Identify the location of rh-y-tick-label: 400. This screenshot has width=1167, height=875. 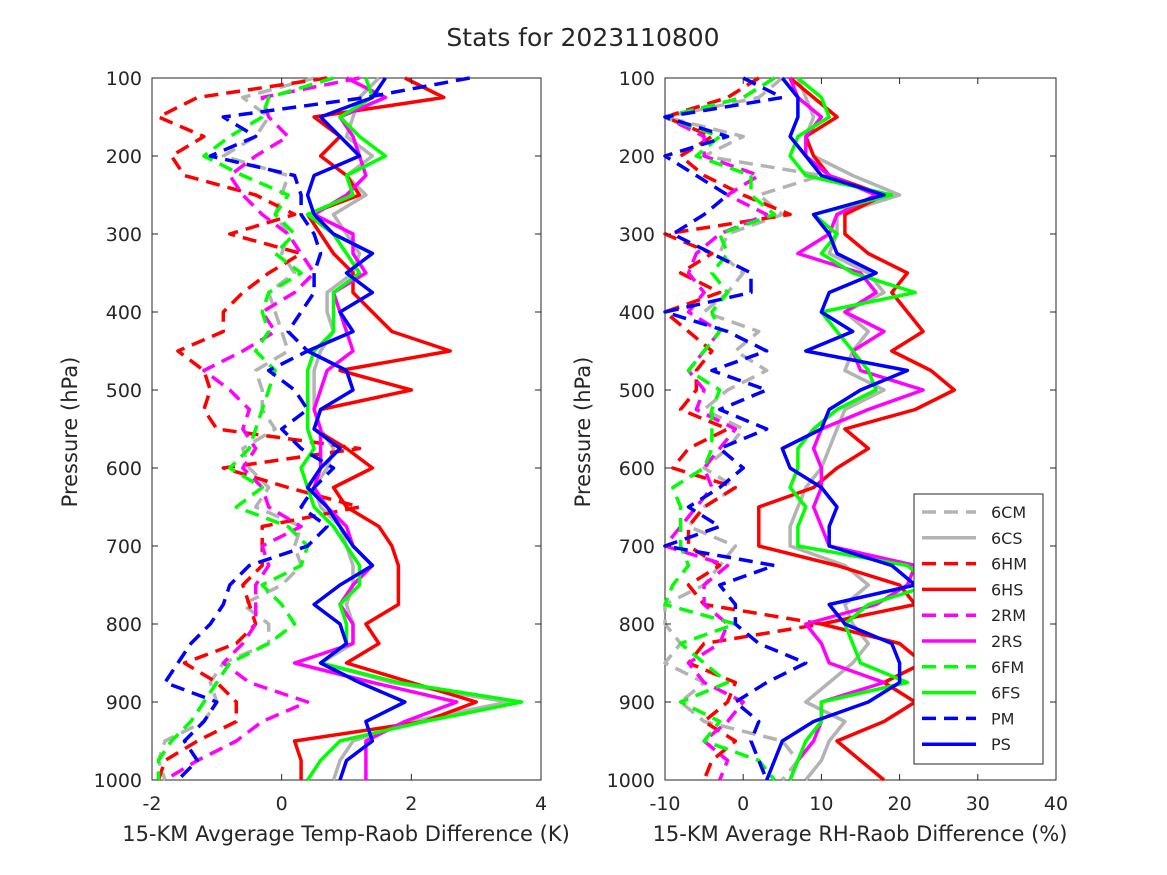
(637, 313).